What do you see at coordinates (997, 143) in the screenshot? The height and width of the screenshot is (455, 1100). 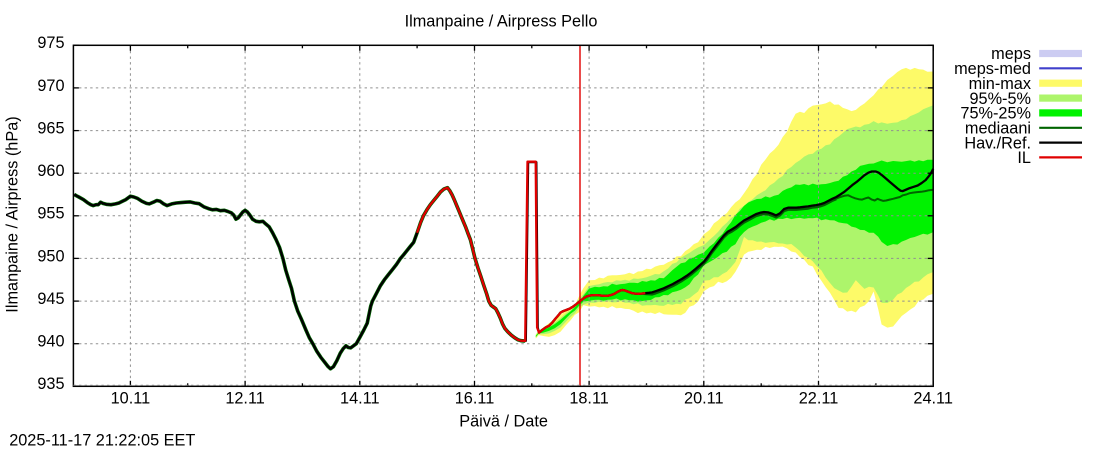 I see `svg-text: Hav./Ref.` at bounding box center [997, 143].